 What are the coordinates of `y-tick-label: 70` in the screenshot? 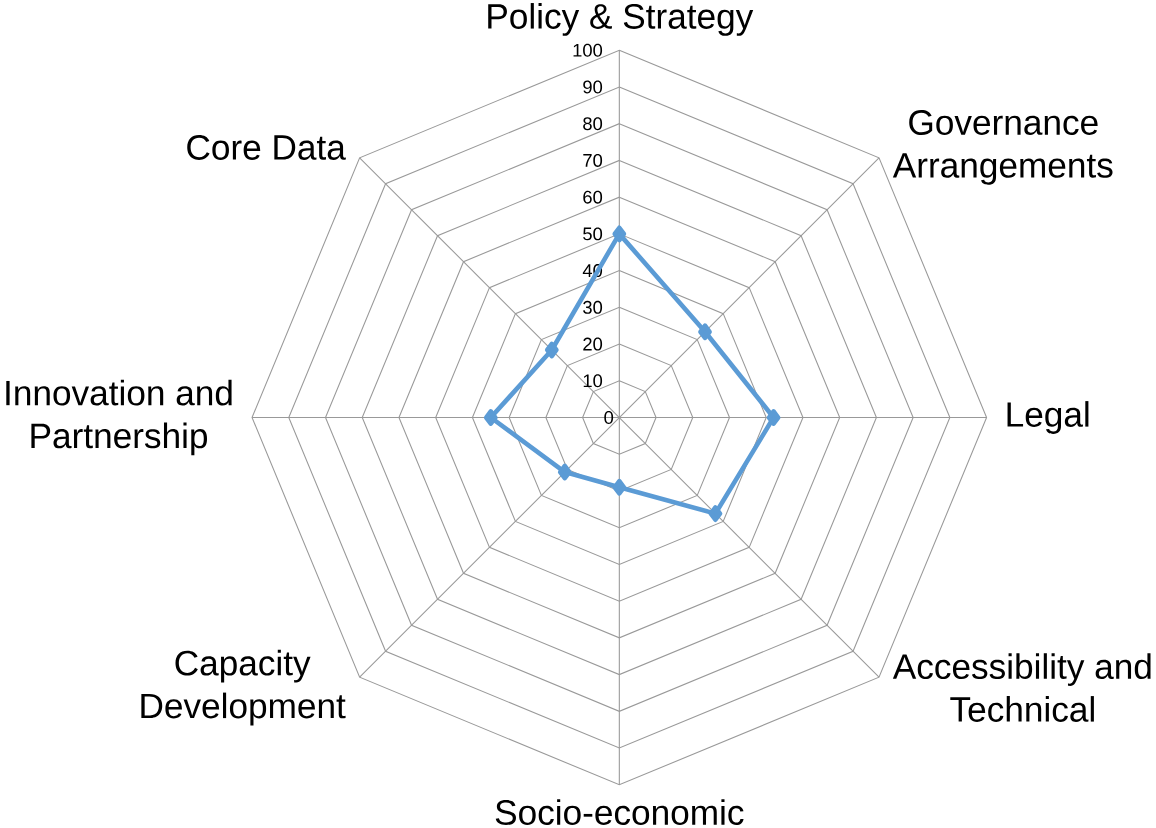 It's located at (593, 160).